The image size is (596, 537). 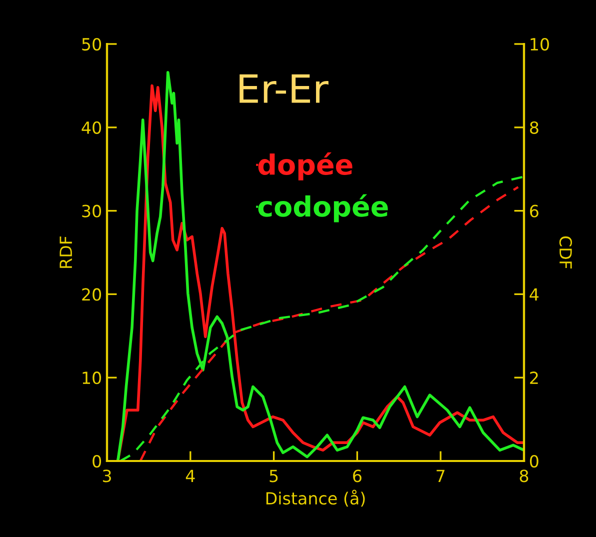 I want to click on y2-tick-label: 0, so click(x=534, y=461).